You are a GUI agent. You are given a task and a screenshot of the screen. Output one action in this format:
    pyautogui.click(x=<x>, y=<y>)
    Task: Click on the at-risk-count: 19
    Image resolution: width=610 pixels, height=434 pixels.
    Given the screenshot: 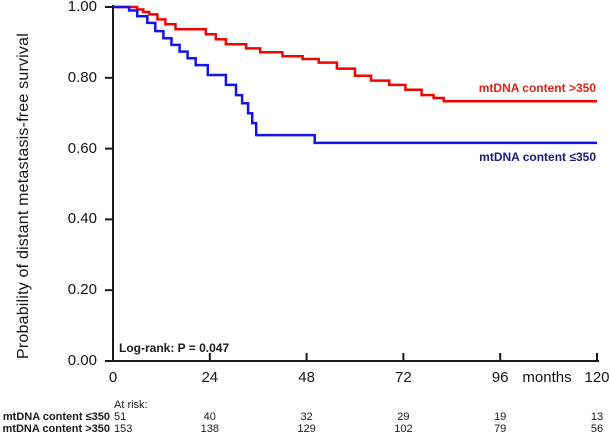 What is the action you would take?
    pyautogui.click(x=500, y=417)
    